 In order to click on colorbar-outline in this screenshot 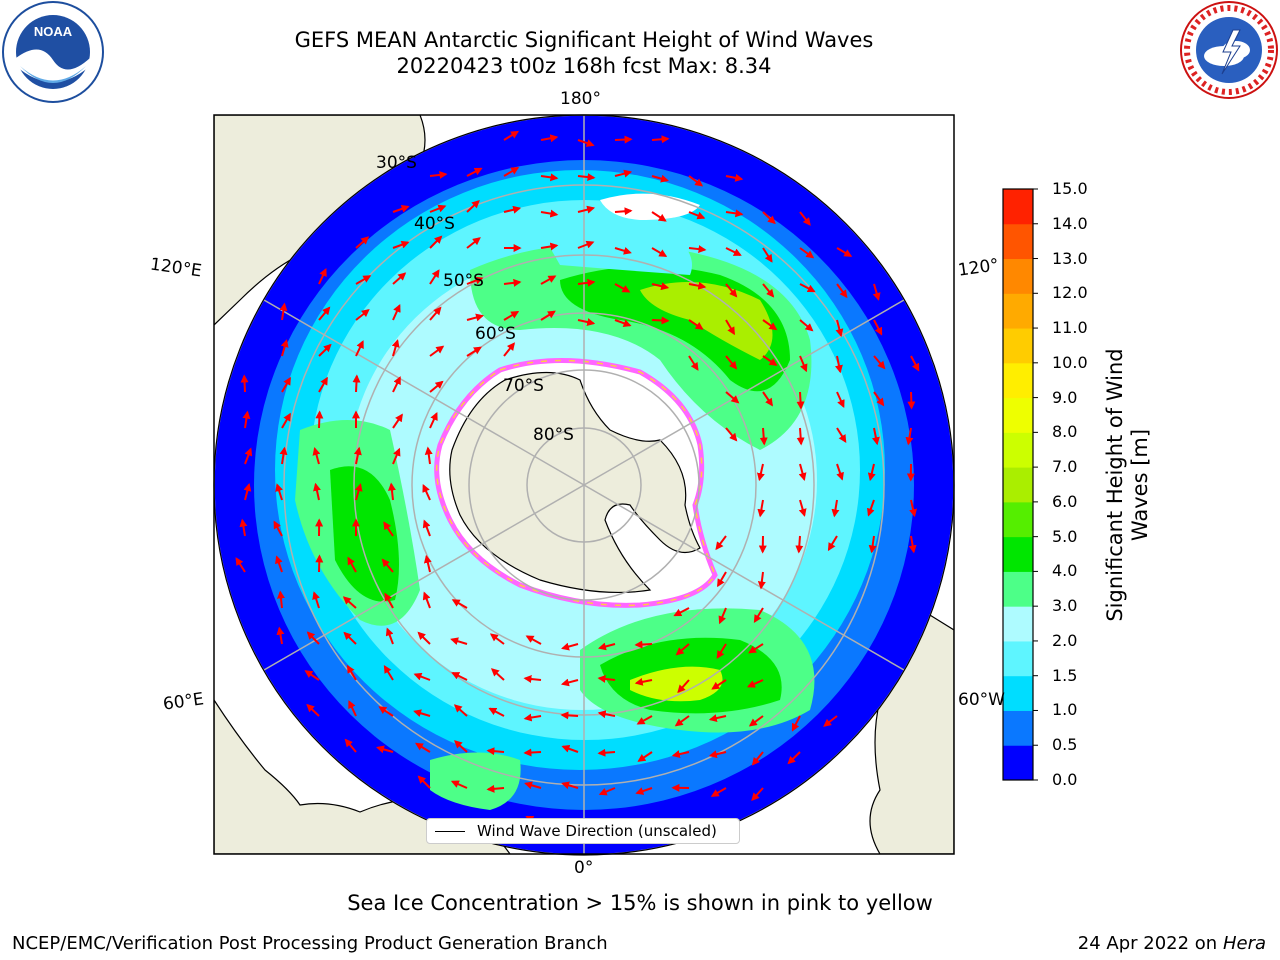, I will do `click(1018, 484)`.